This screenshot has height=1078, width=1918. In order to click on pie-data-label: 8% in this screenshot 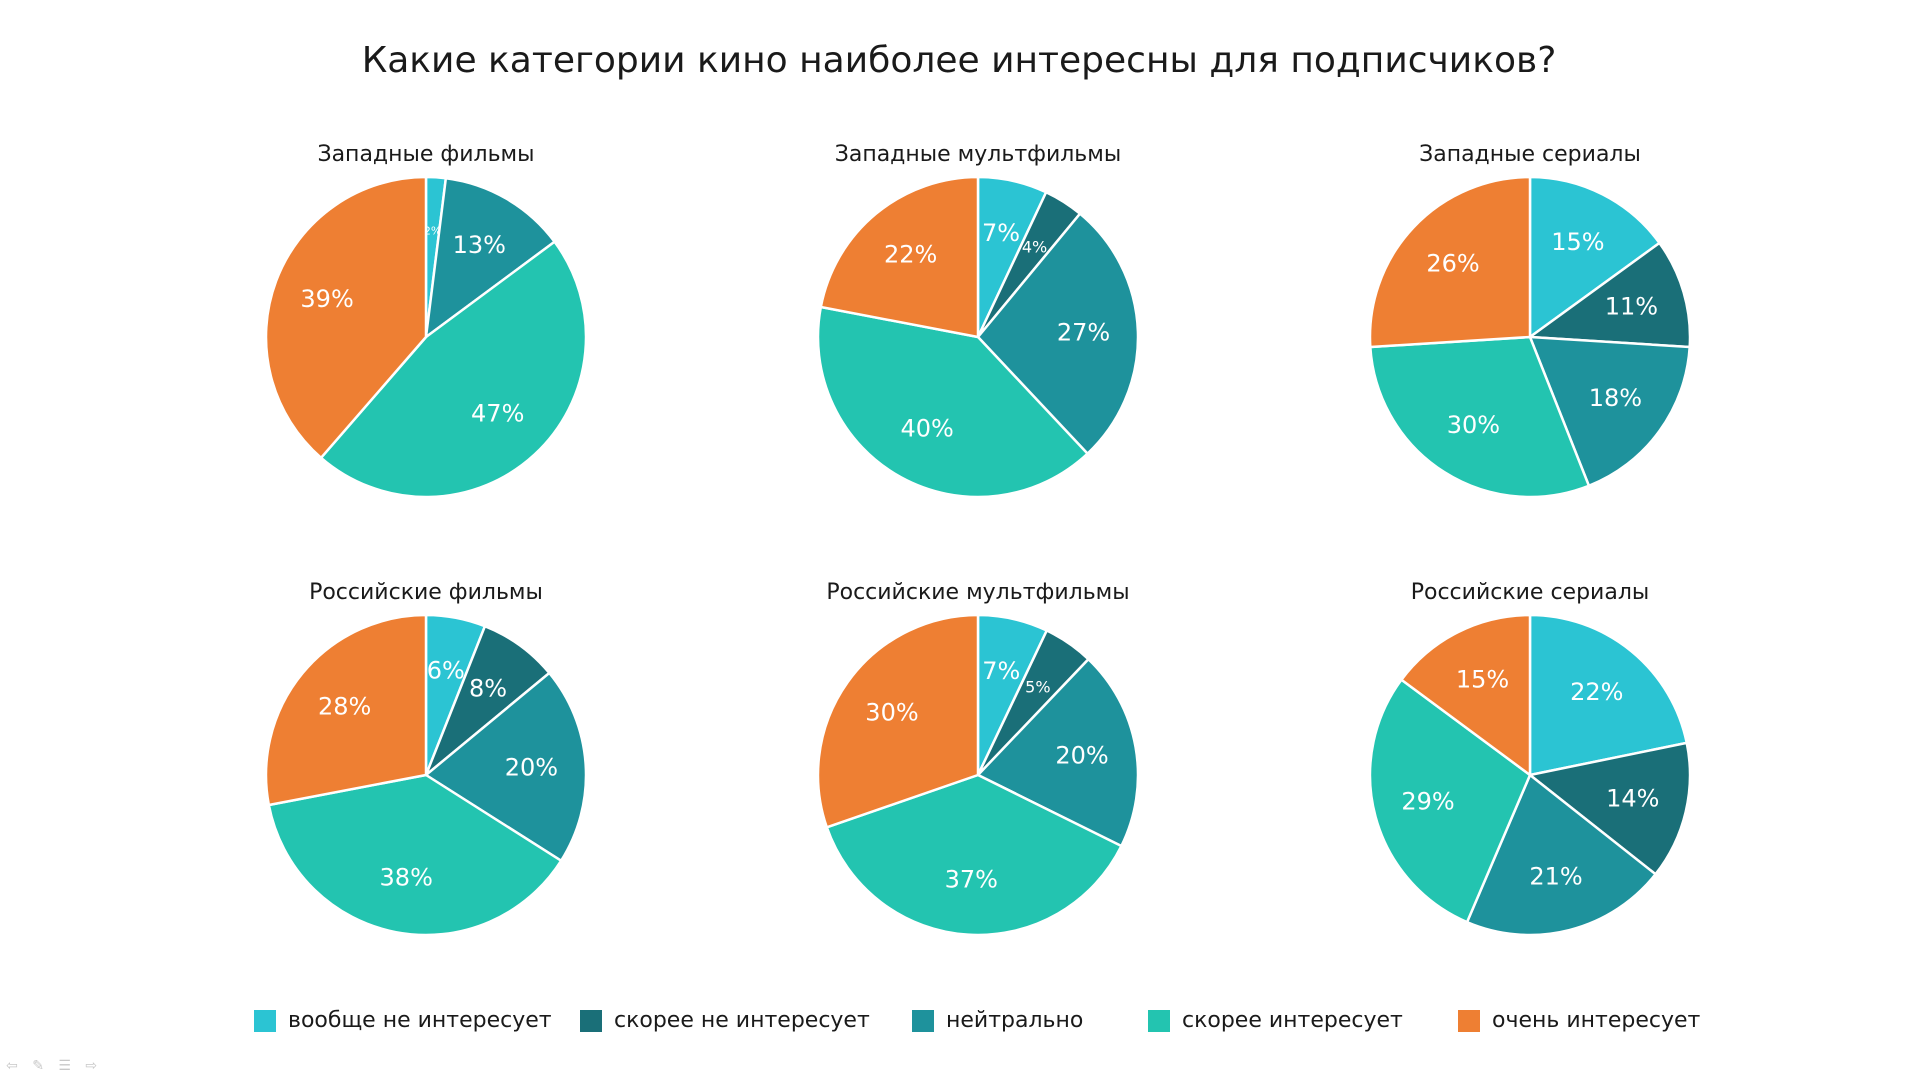, I will do `click(488, 689)`.